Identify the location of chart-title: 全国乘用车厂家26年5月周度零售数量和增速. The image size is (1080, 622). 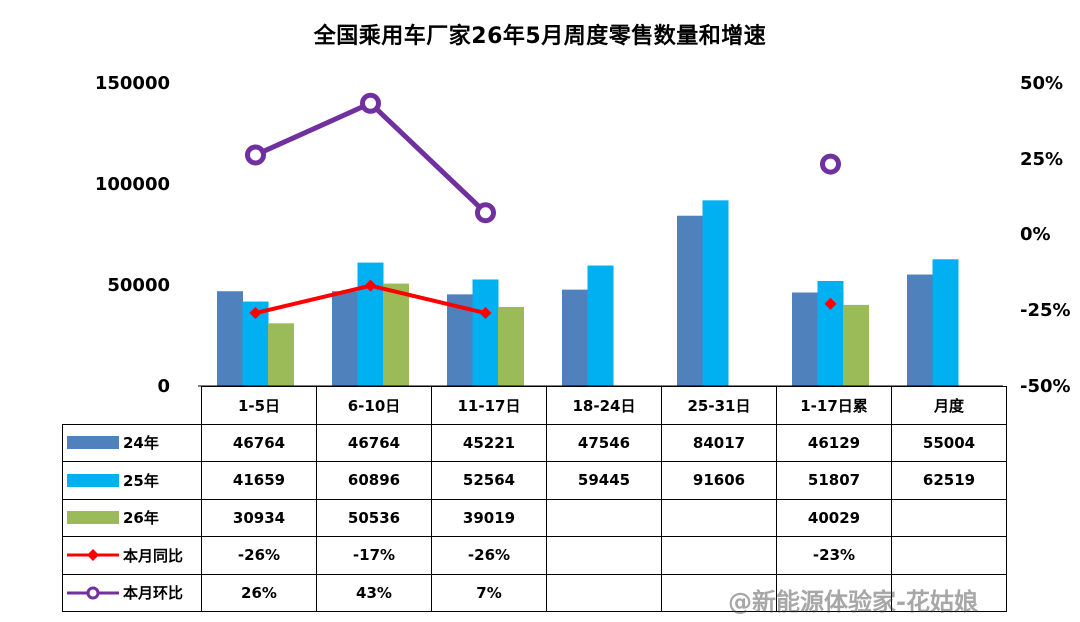
(540, 36).